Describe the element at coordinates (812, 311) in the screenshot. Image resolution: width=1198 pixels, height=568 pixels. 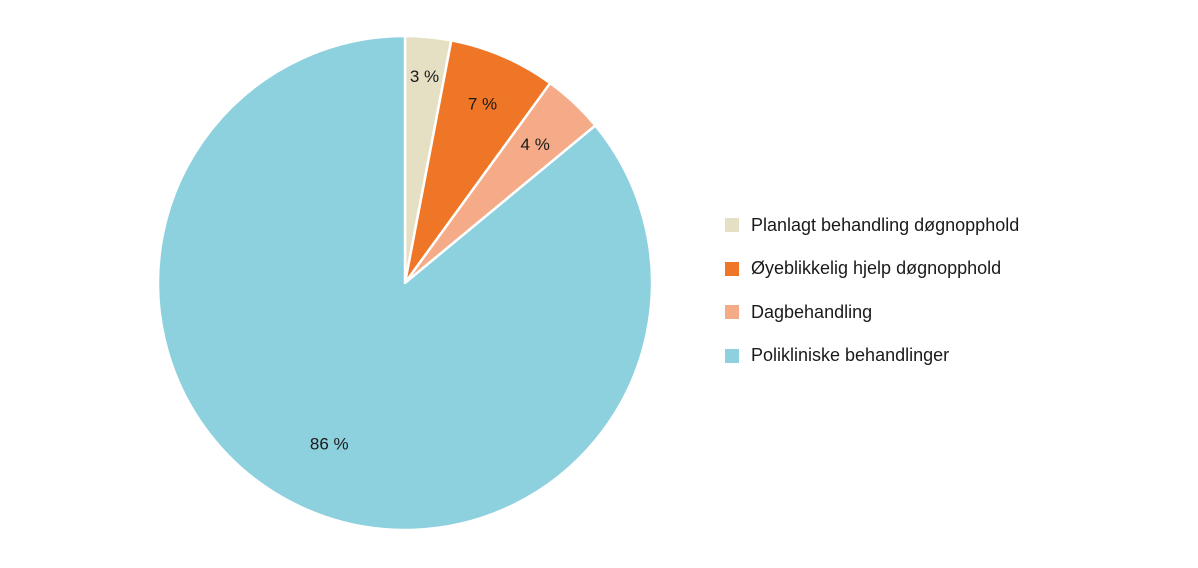
I see `legend-label: Dagbehandling` at that location.